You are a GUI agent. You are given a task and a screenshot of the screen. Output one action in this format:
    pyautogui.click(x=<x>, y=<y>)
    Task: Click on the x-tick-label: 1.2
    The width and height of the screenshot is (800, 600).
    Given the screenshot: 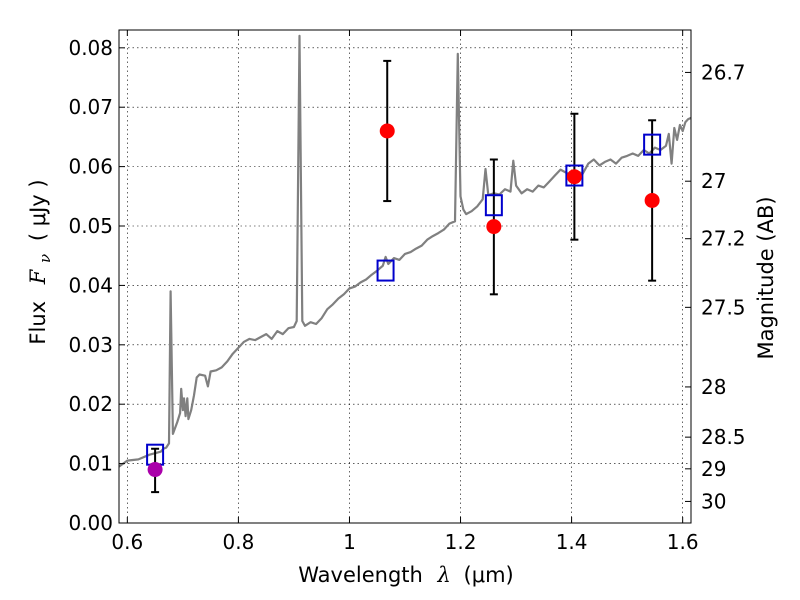 What is the action you would take?
    pyautogui.click(x=461, y=542)
    